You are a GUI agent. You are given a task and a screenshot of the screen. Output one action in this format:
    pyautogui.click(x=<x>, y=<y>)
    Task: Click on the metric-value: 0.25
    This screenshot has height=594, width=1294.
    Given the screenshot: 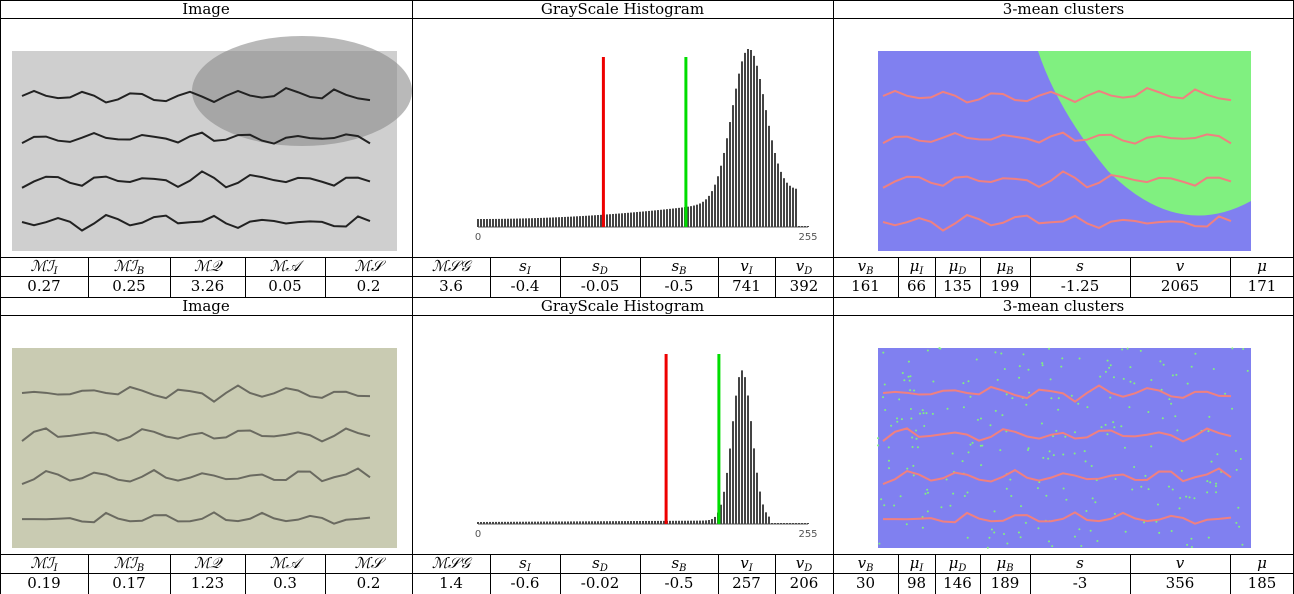 What is the action you would take?
    pyautogui.click(x=128, y=286)
    